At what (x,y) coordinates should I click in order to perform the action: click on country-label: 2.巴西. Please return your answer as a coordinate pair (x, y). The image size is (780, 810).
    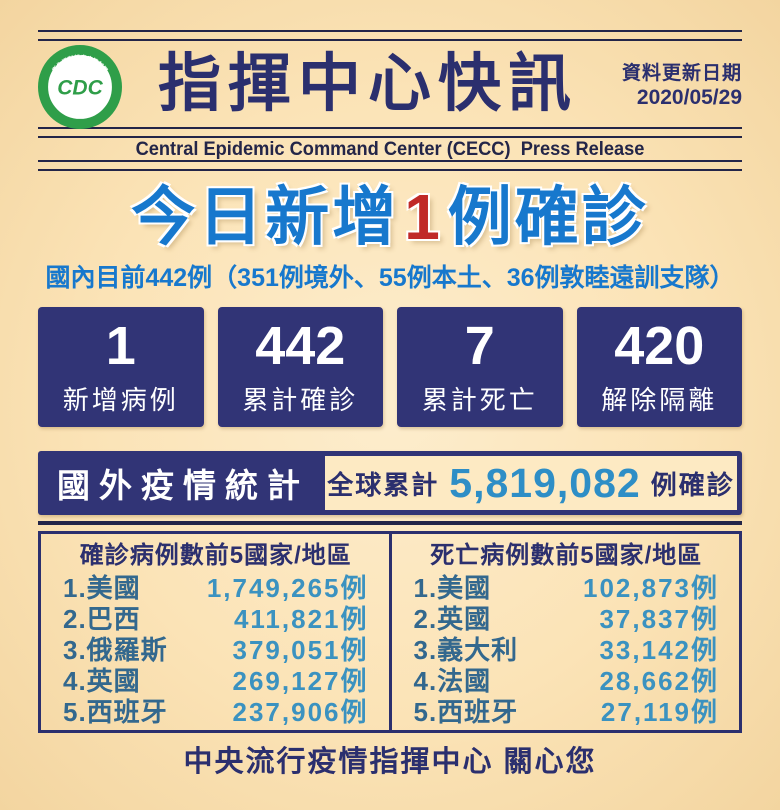
    Looking at the image, I should click on (102, 619).